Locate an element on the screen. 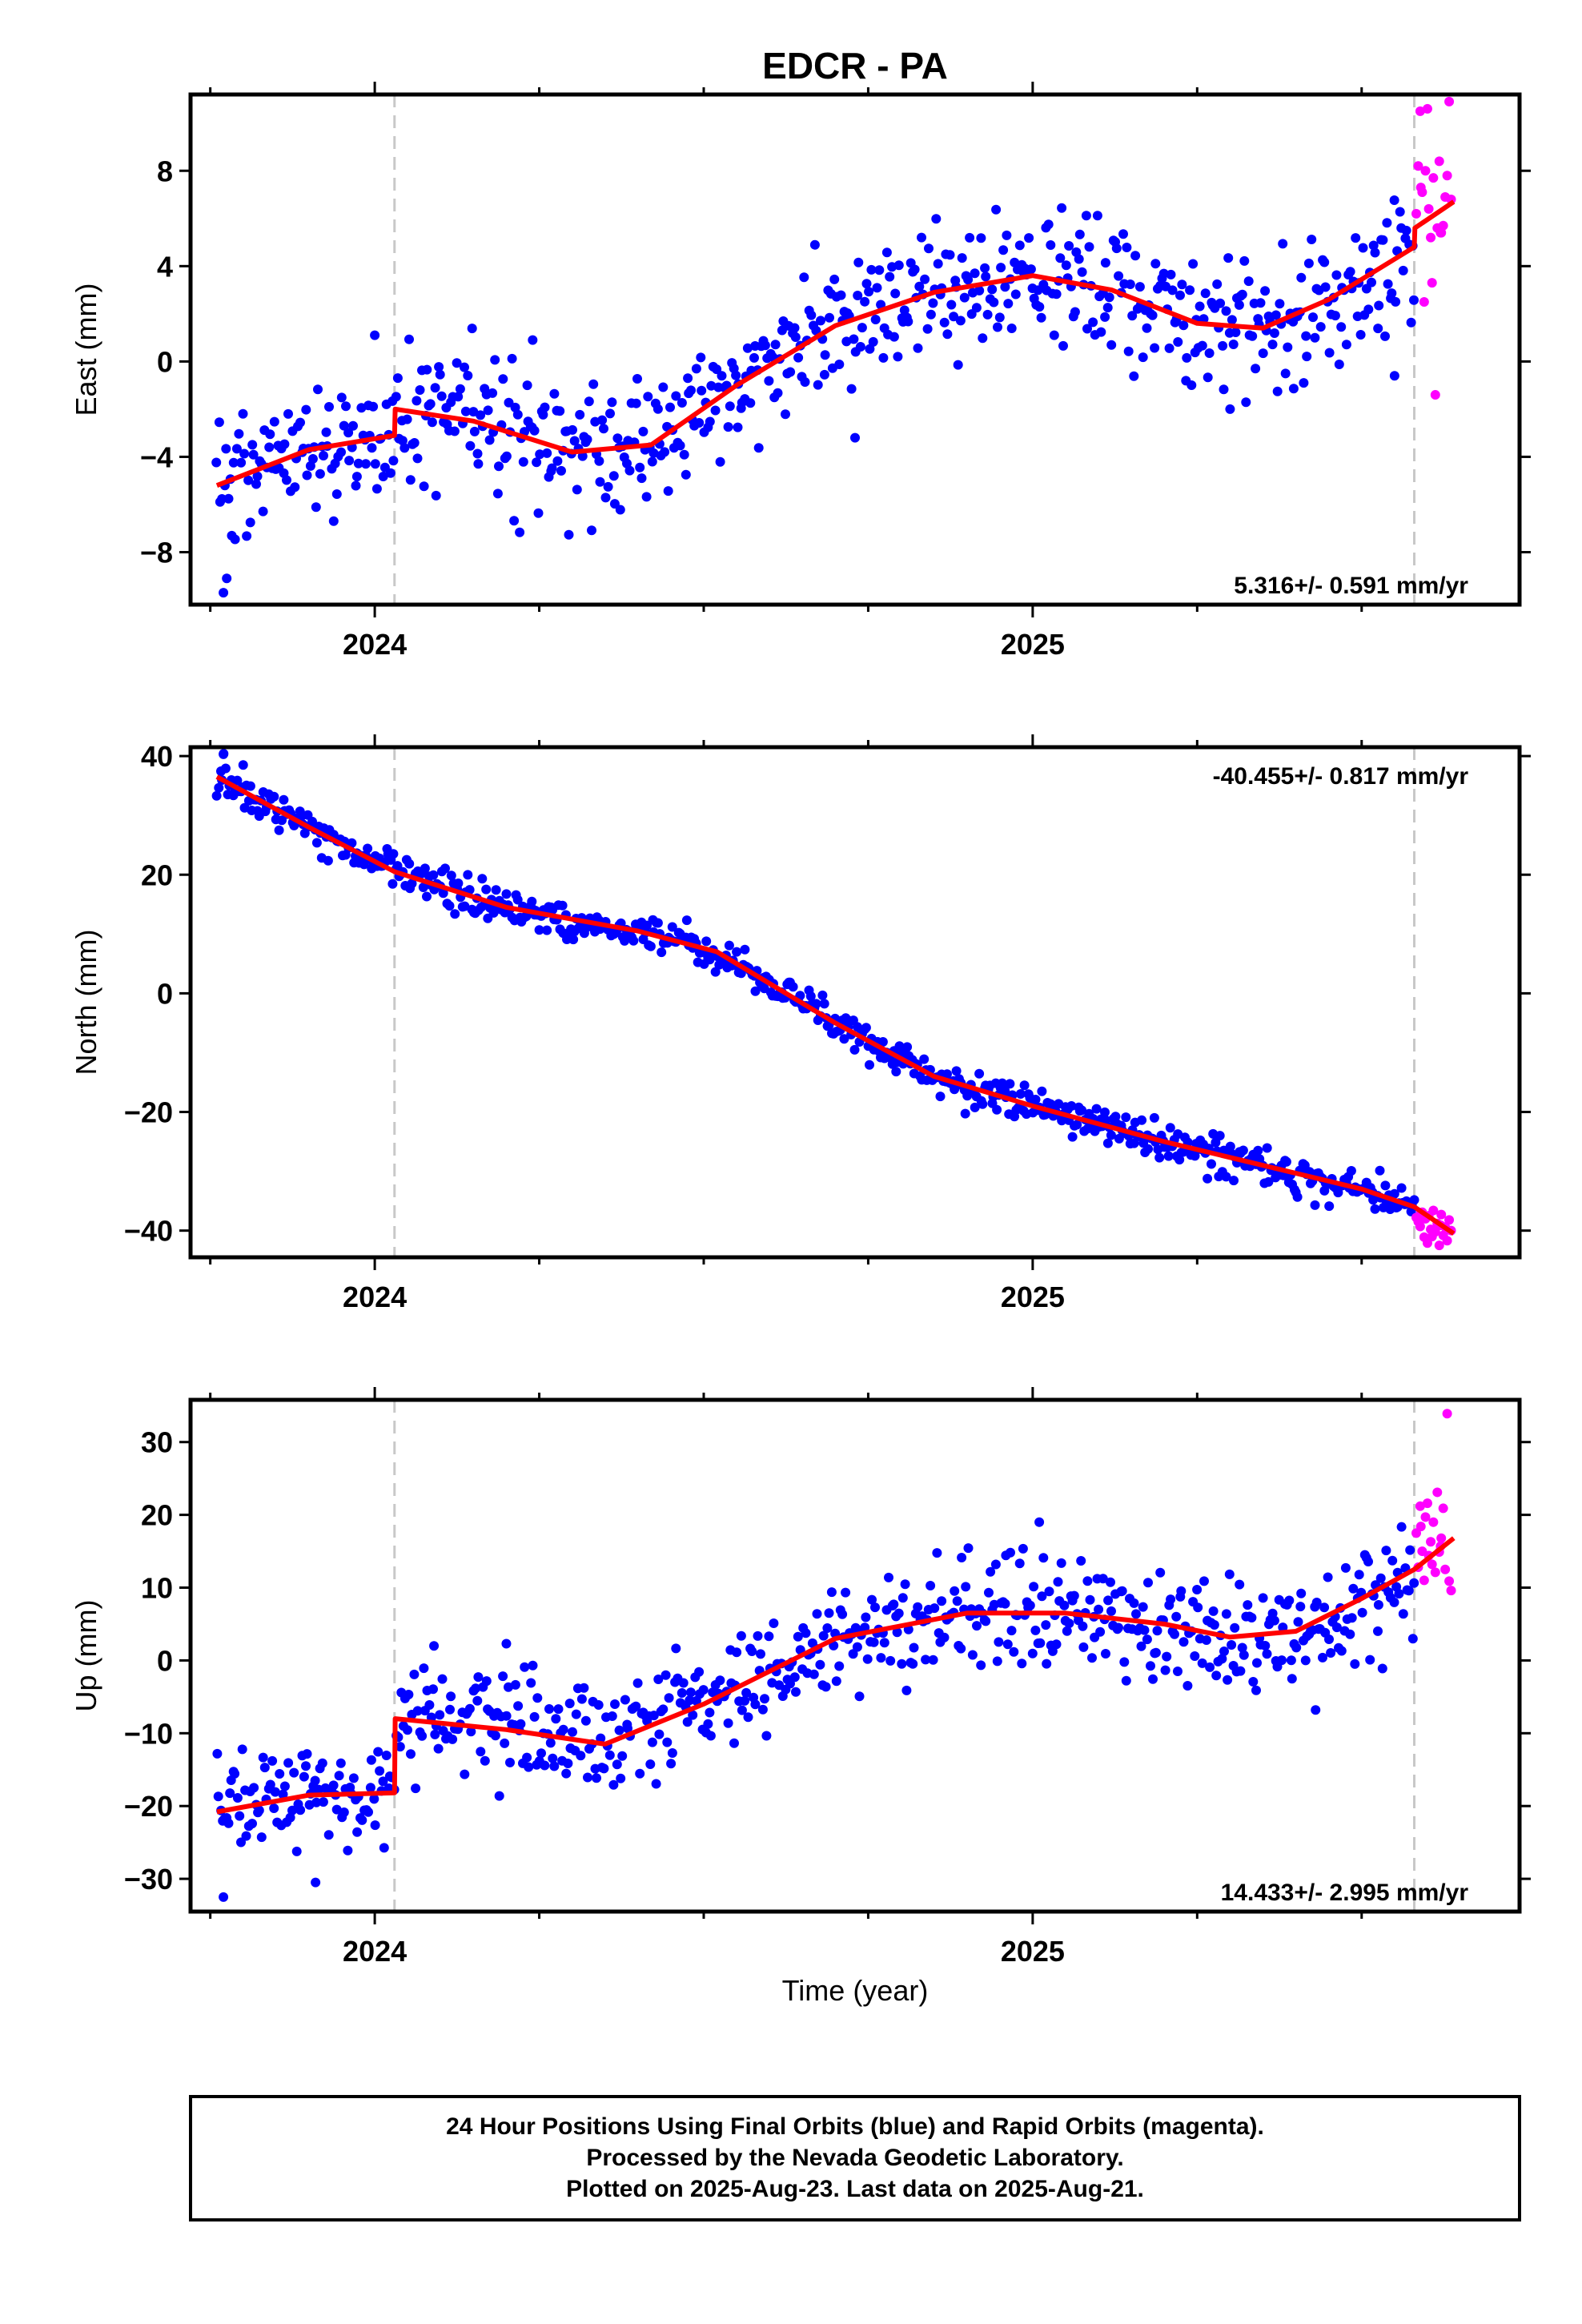 The image size is (1582, 2324). east-y-tick-label: −4 is located at coordinates (156, 457).